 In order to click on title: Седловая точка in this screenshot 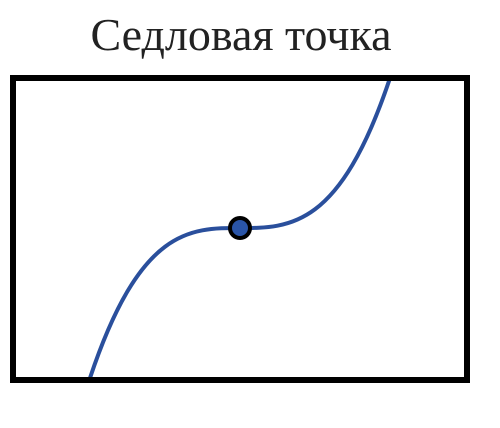, I will do `click(240, 34)`.